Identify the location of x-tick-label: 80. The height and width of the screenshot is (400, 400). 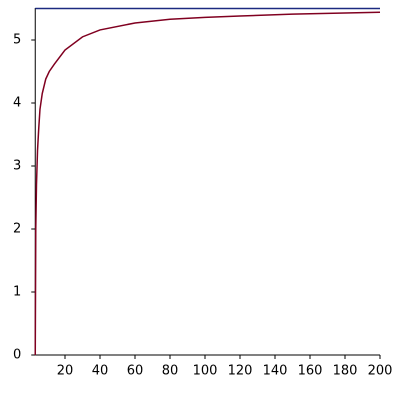
(170, 371).